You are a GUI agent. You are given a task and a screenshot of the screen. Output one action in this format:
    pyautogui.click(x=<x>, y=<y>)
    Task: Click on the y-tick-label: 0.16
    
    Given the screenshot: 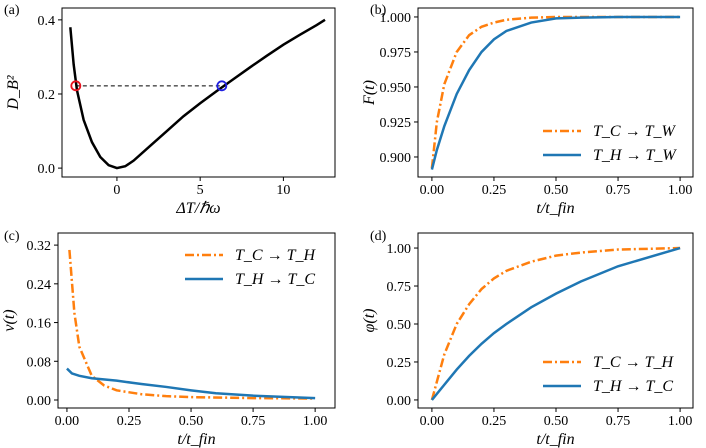 What is the action you would take?
    pyautogui.click(x=39, y=324)
    